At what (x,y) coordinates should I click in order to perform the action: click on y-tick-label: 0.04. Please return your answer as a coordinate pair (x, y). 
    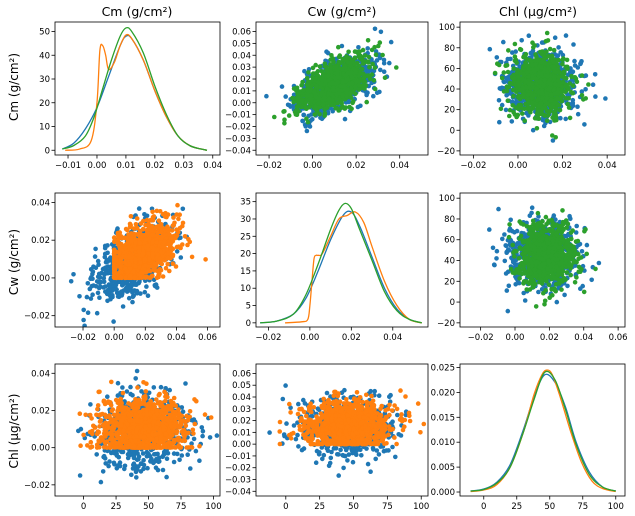
    Looking at the image, I should click on (241, 56).